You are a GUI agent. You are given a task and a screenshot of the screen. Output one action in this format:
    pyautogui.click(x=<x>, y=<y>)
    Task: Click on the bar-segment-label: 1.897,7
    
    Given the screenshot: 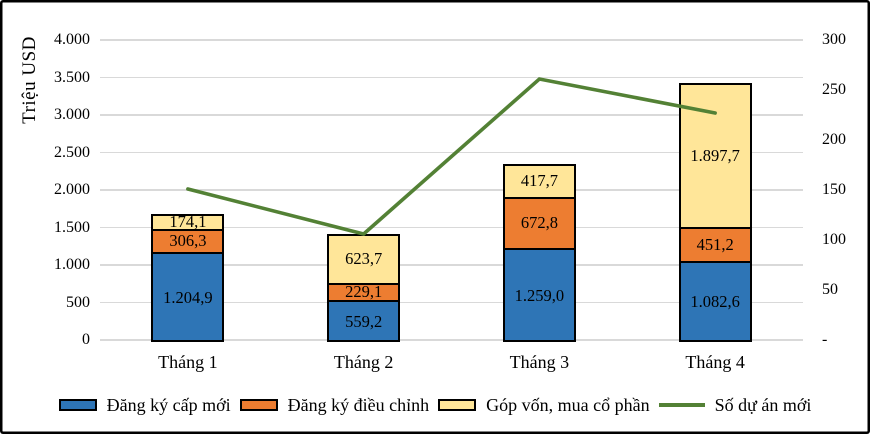 What is the action you would take?
    pyautogui.click(x=715, y=155)
    